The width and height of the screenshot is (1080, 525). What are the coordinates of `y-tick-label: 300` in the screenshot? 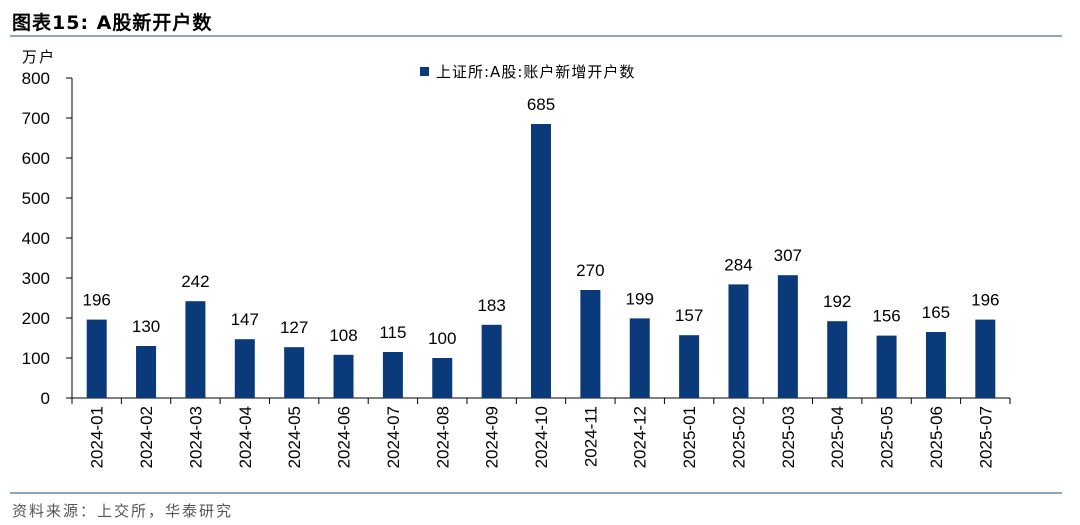 It's located at (36, 278).